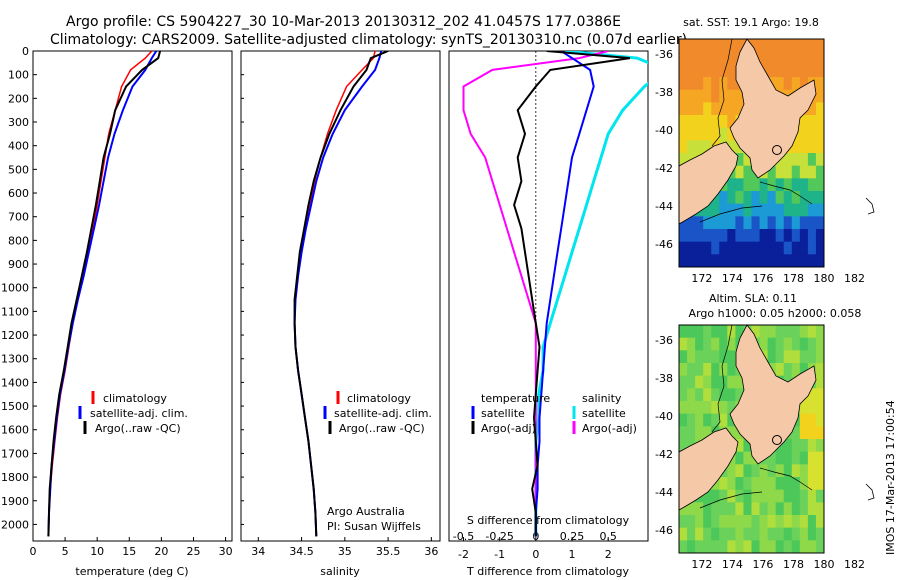 The height and width of the screenshot is (580, 900). What do you see at coordinates (97, 551) in the screenshot?
I see `x-tick-label: 10` at bounding box center [97, 551].